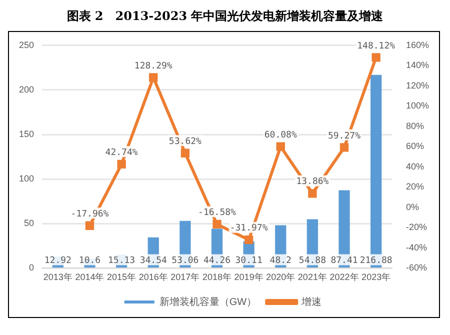 This screenshot has height=335, width=450. I want to click on data-label: -31.97%, so click(249, 229).